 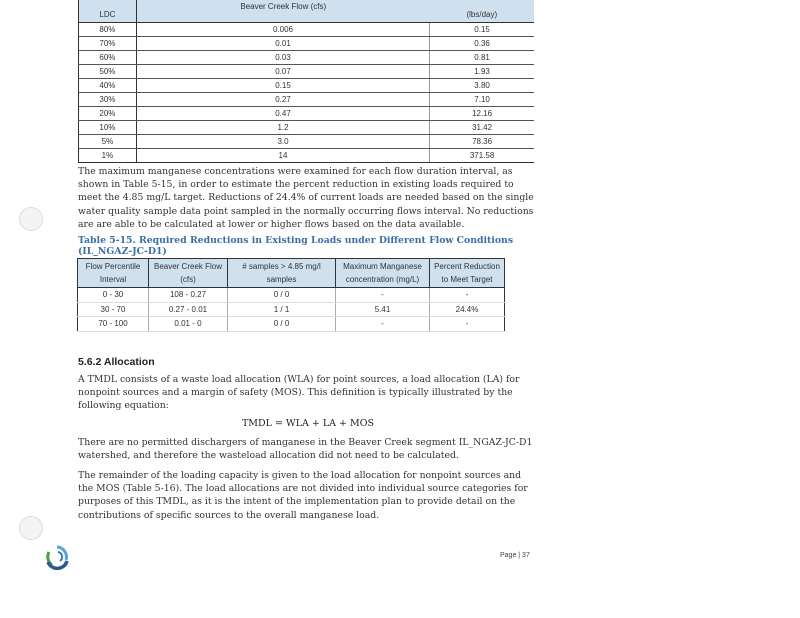 What do you see at coordinates (282, 99) in the screenshot?
I see `table-cell: 0.27` at bounding box center [282, 99].